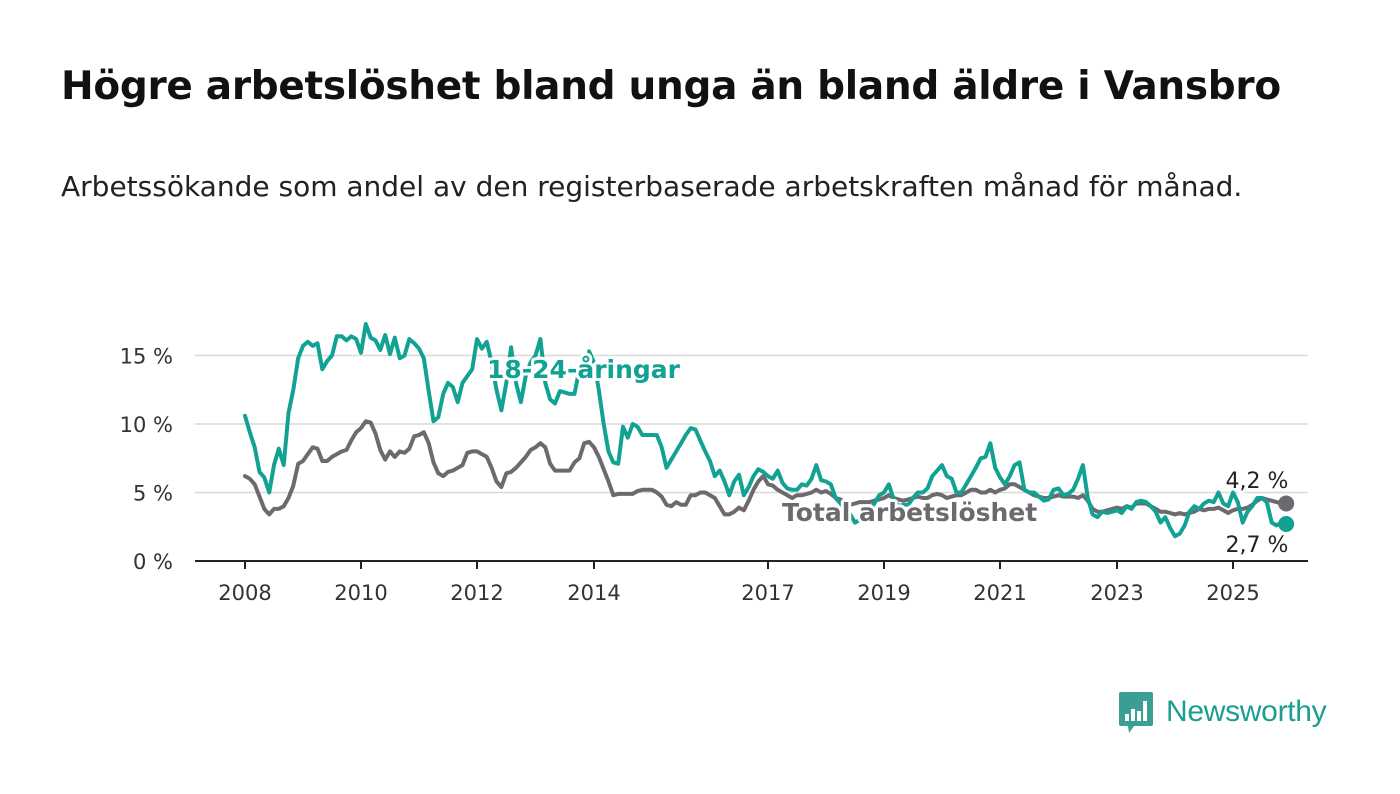 This screenshot has width=1400, height=794. I want to click on newsworthy-logo: Newsworthy, so click(1222, 712).